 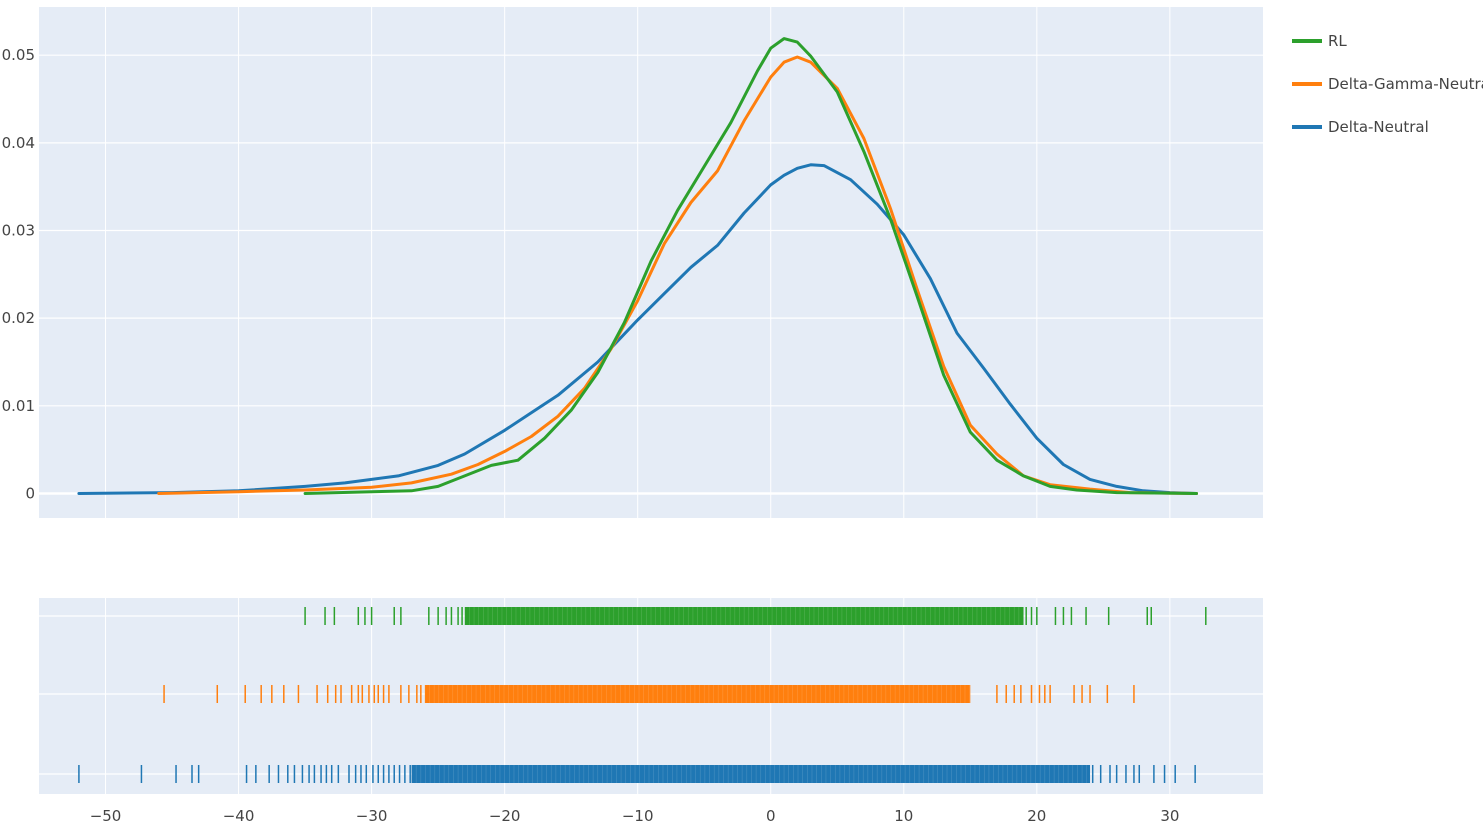 I want to click on legend-label: Delta-Gamma-Neutral, so click(x=1405, y=84).